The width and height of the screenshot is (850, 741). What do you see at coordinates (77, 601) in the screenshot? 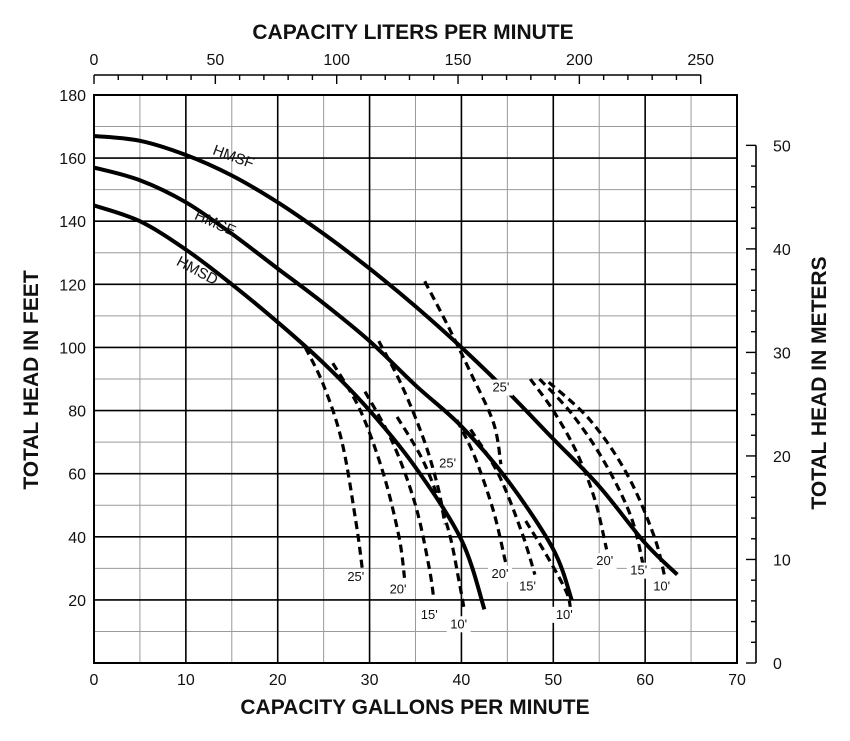
I see `y-left-tick-label: 20` at bounding box center [77, 601].